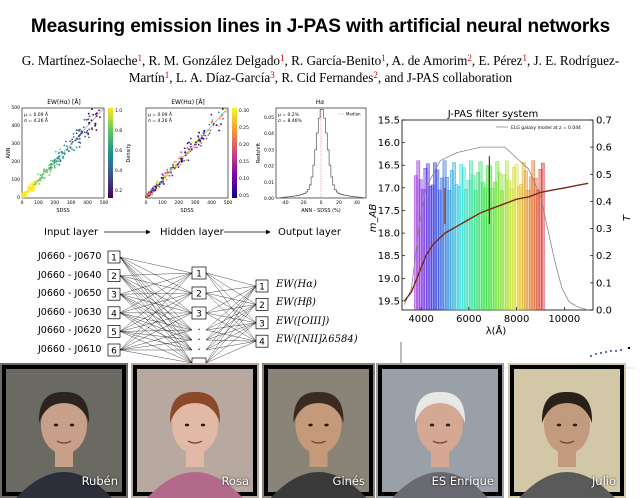 The height and width of the screenshot is (498, 641). Describe the element at coordinates (162, 203) in the screenshot. I see `scatter2-xtick: 100` at that location.